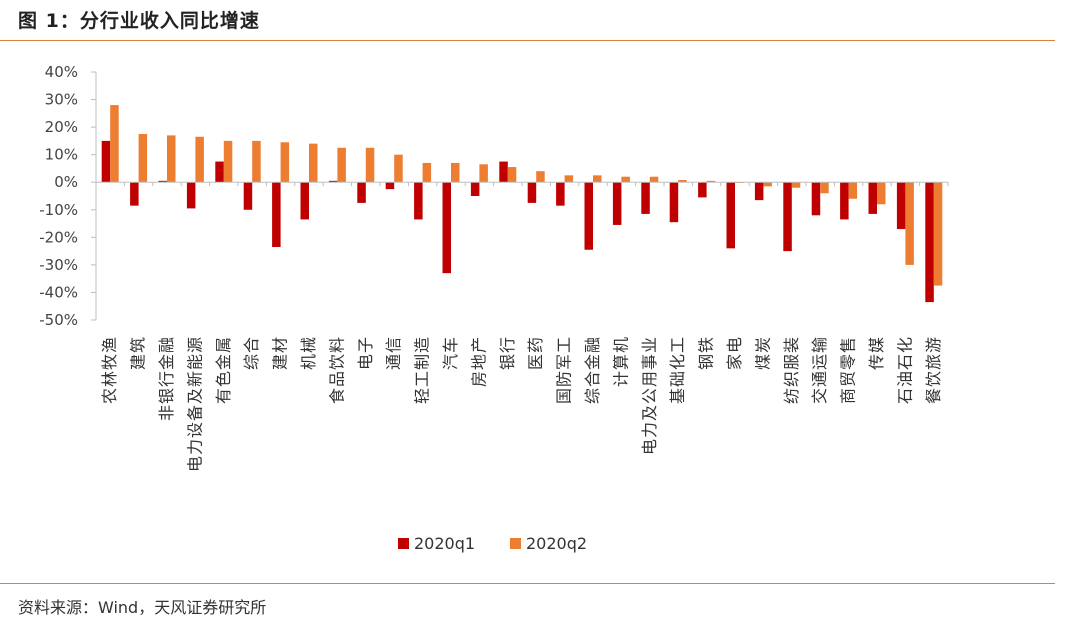  What do you see at coordinates (478, 361) in the screenshot?
I see `category-label: 房地产` at bounding box center [478, 361].